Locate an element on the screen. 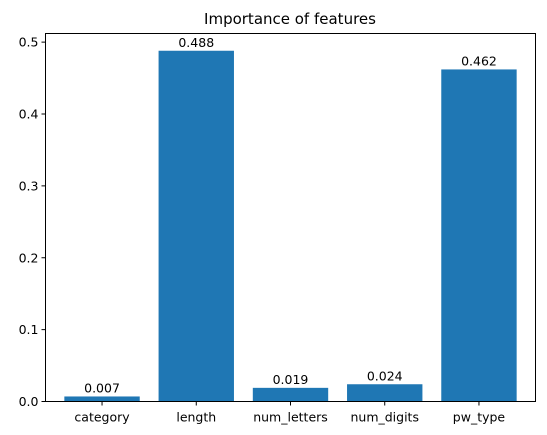  data-label-category: 0.007 is located at coordinates (102, 387).